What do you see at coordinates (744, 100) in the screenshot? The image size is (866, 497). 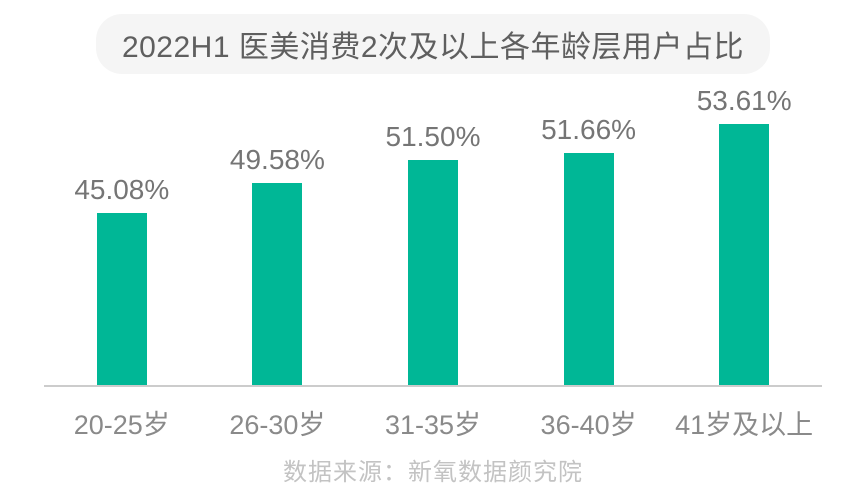 I see `bar-value-label: 53.61%` at bounding box center [744, 100].